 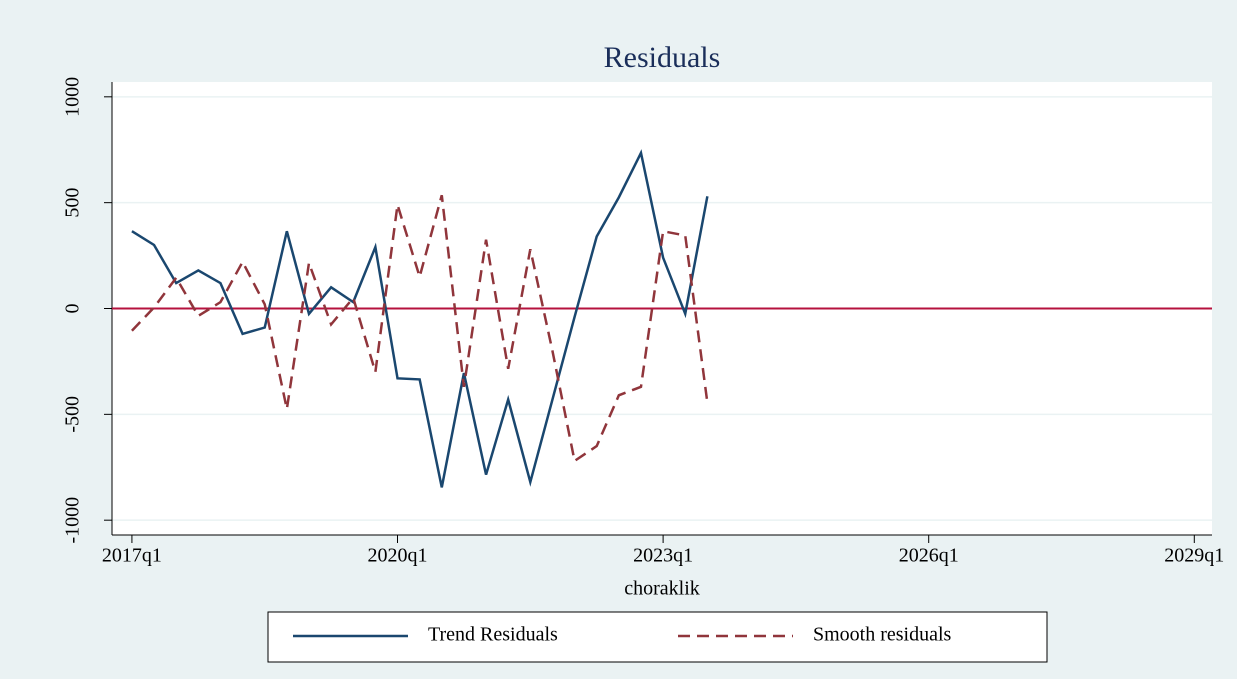 What do you see at coordinates (398, 556) in the screenshot?
I see `x-tick-label: 2020q1` at bounding box center [398, 556].